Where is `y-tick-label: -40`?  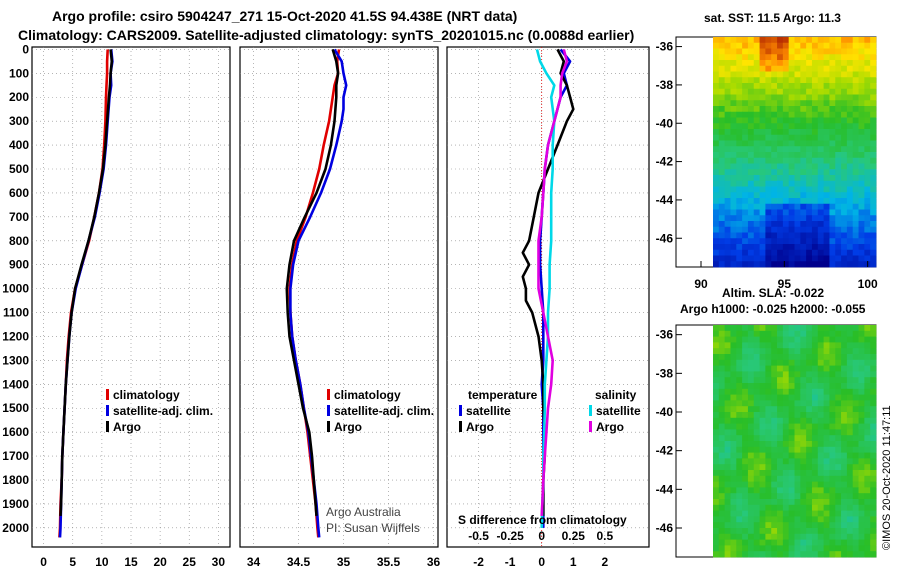 y-tick-label: -40 is located at coordinates (665, 412).